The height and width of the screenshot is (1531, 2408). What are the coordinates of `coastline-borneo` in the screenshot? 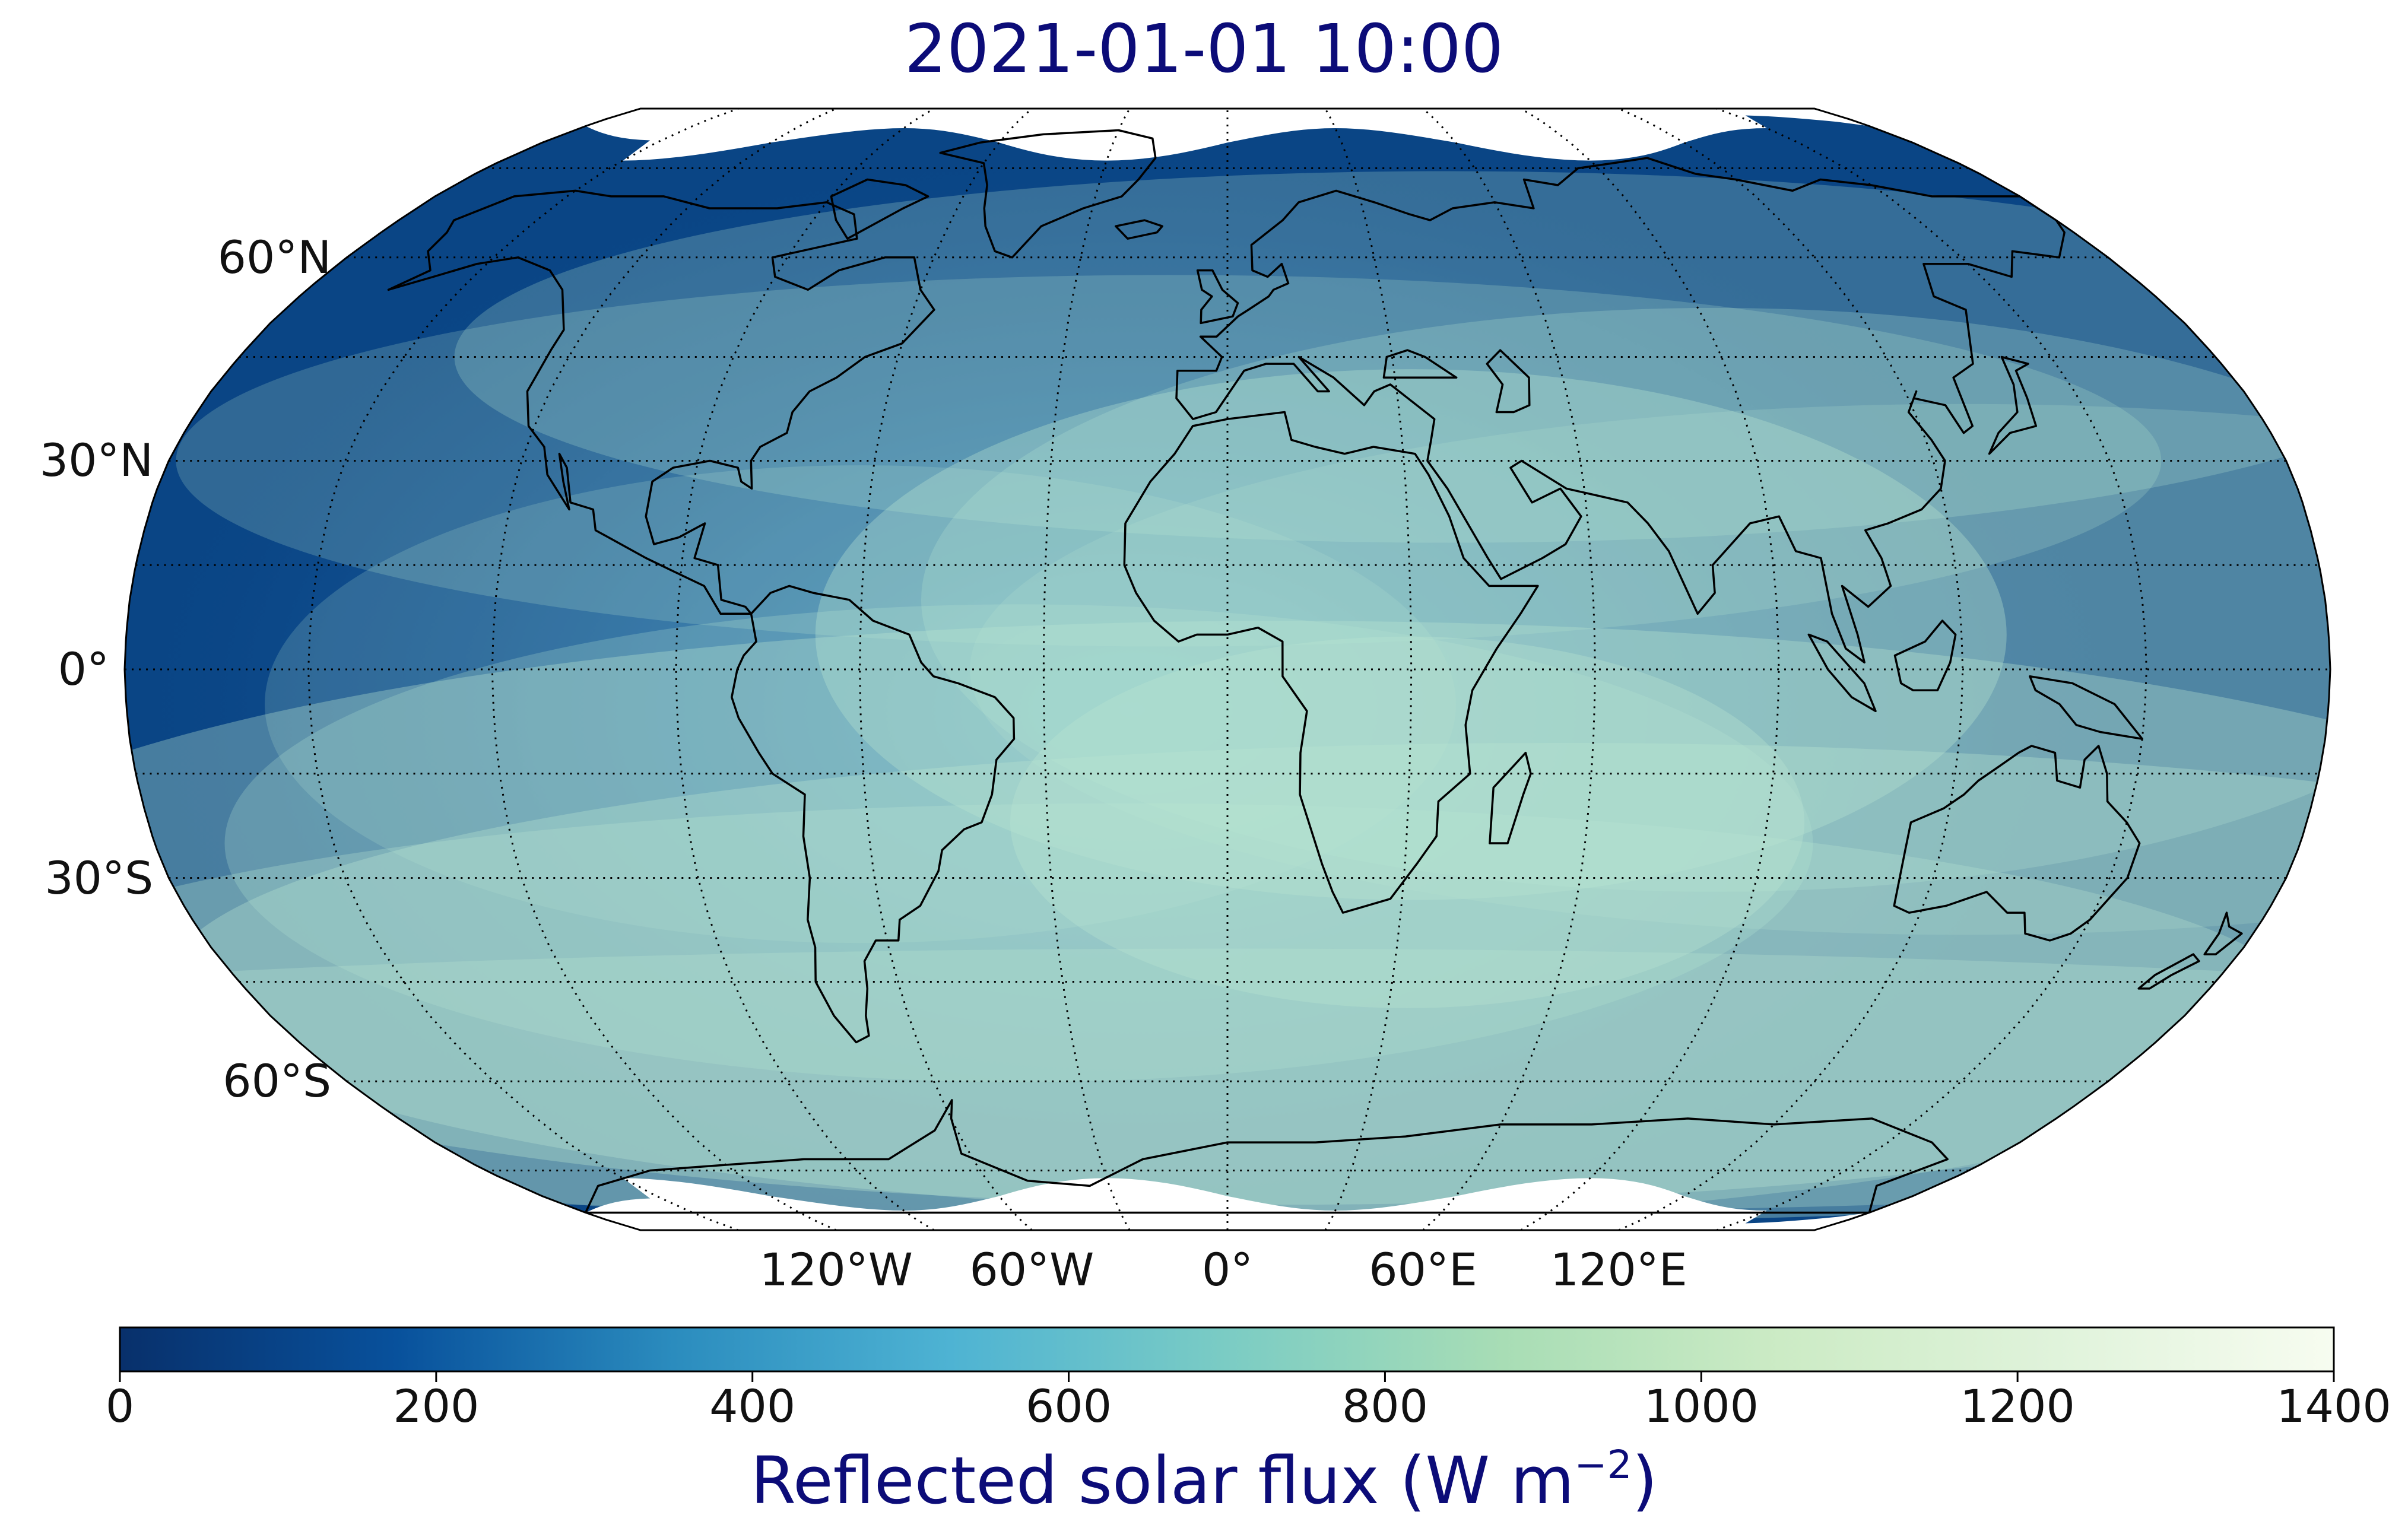 It's located at (1925, 655).